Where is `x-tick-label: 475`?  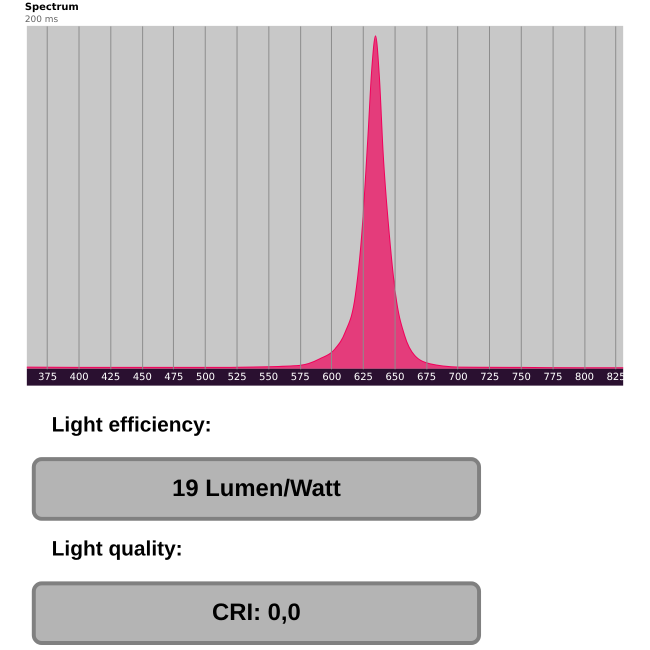
x-tick-label: 475 is located at coordinates (174, 378).